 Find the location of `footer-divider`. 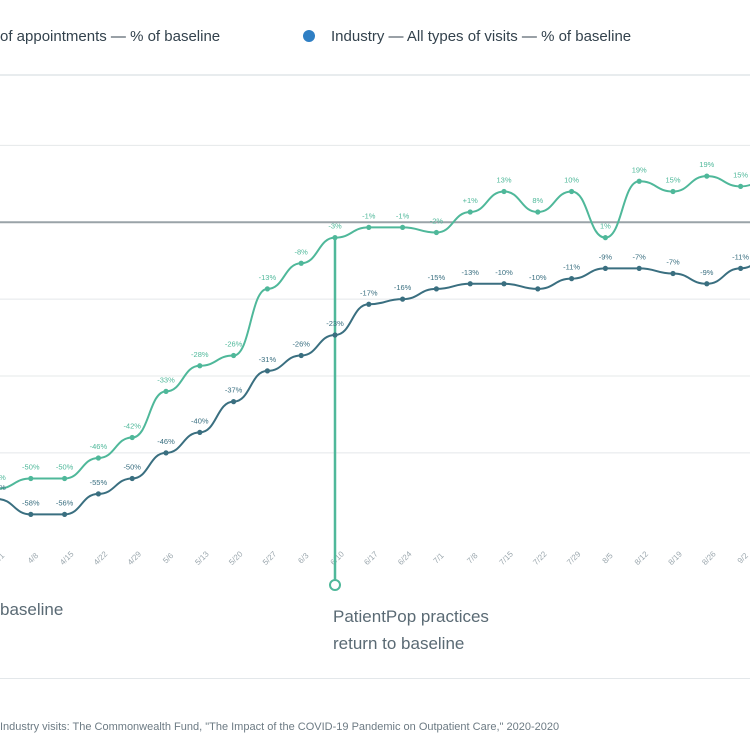

footer-divider is located at coordinates (375, 678).